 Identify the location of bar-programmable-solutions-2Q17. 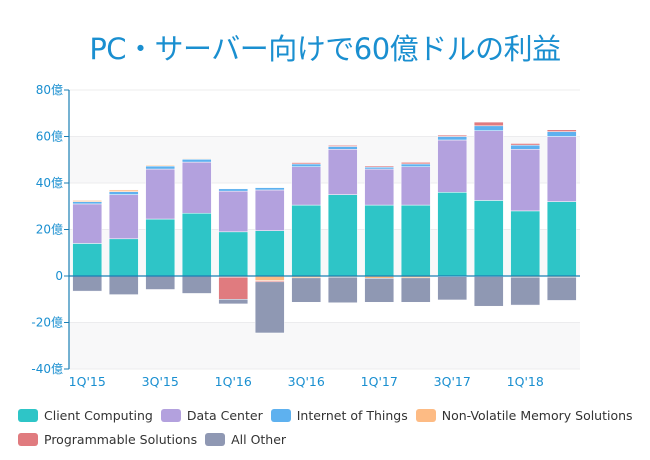
(415, 163).